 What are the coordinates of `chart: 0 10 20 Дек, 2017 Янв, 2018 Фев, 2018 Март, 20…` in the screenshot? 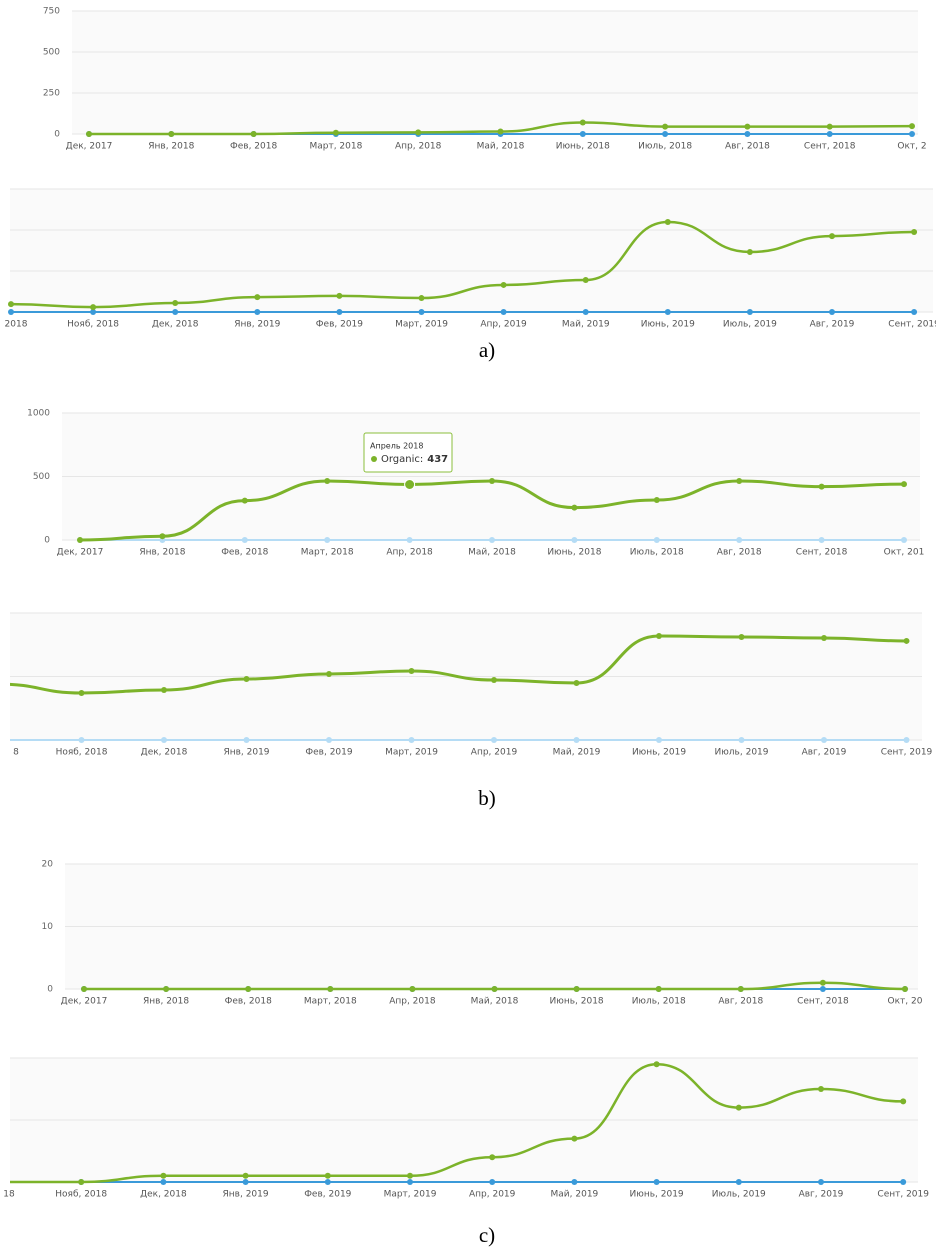 It's located at (482, 933).